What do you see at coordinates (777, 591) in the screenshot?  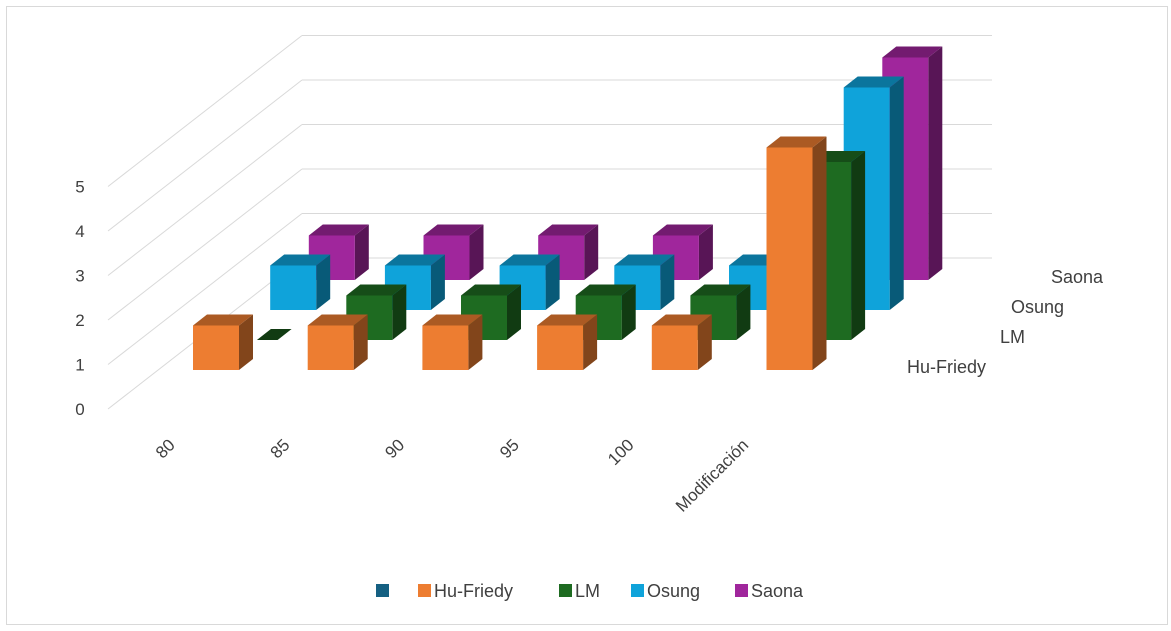 I see `legend-label: Saona` at bounding box center [777, 591].